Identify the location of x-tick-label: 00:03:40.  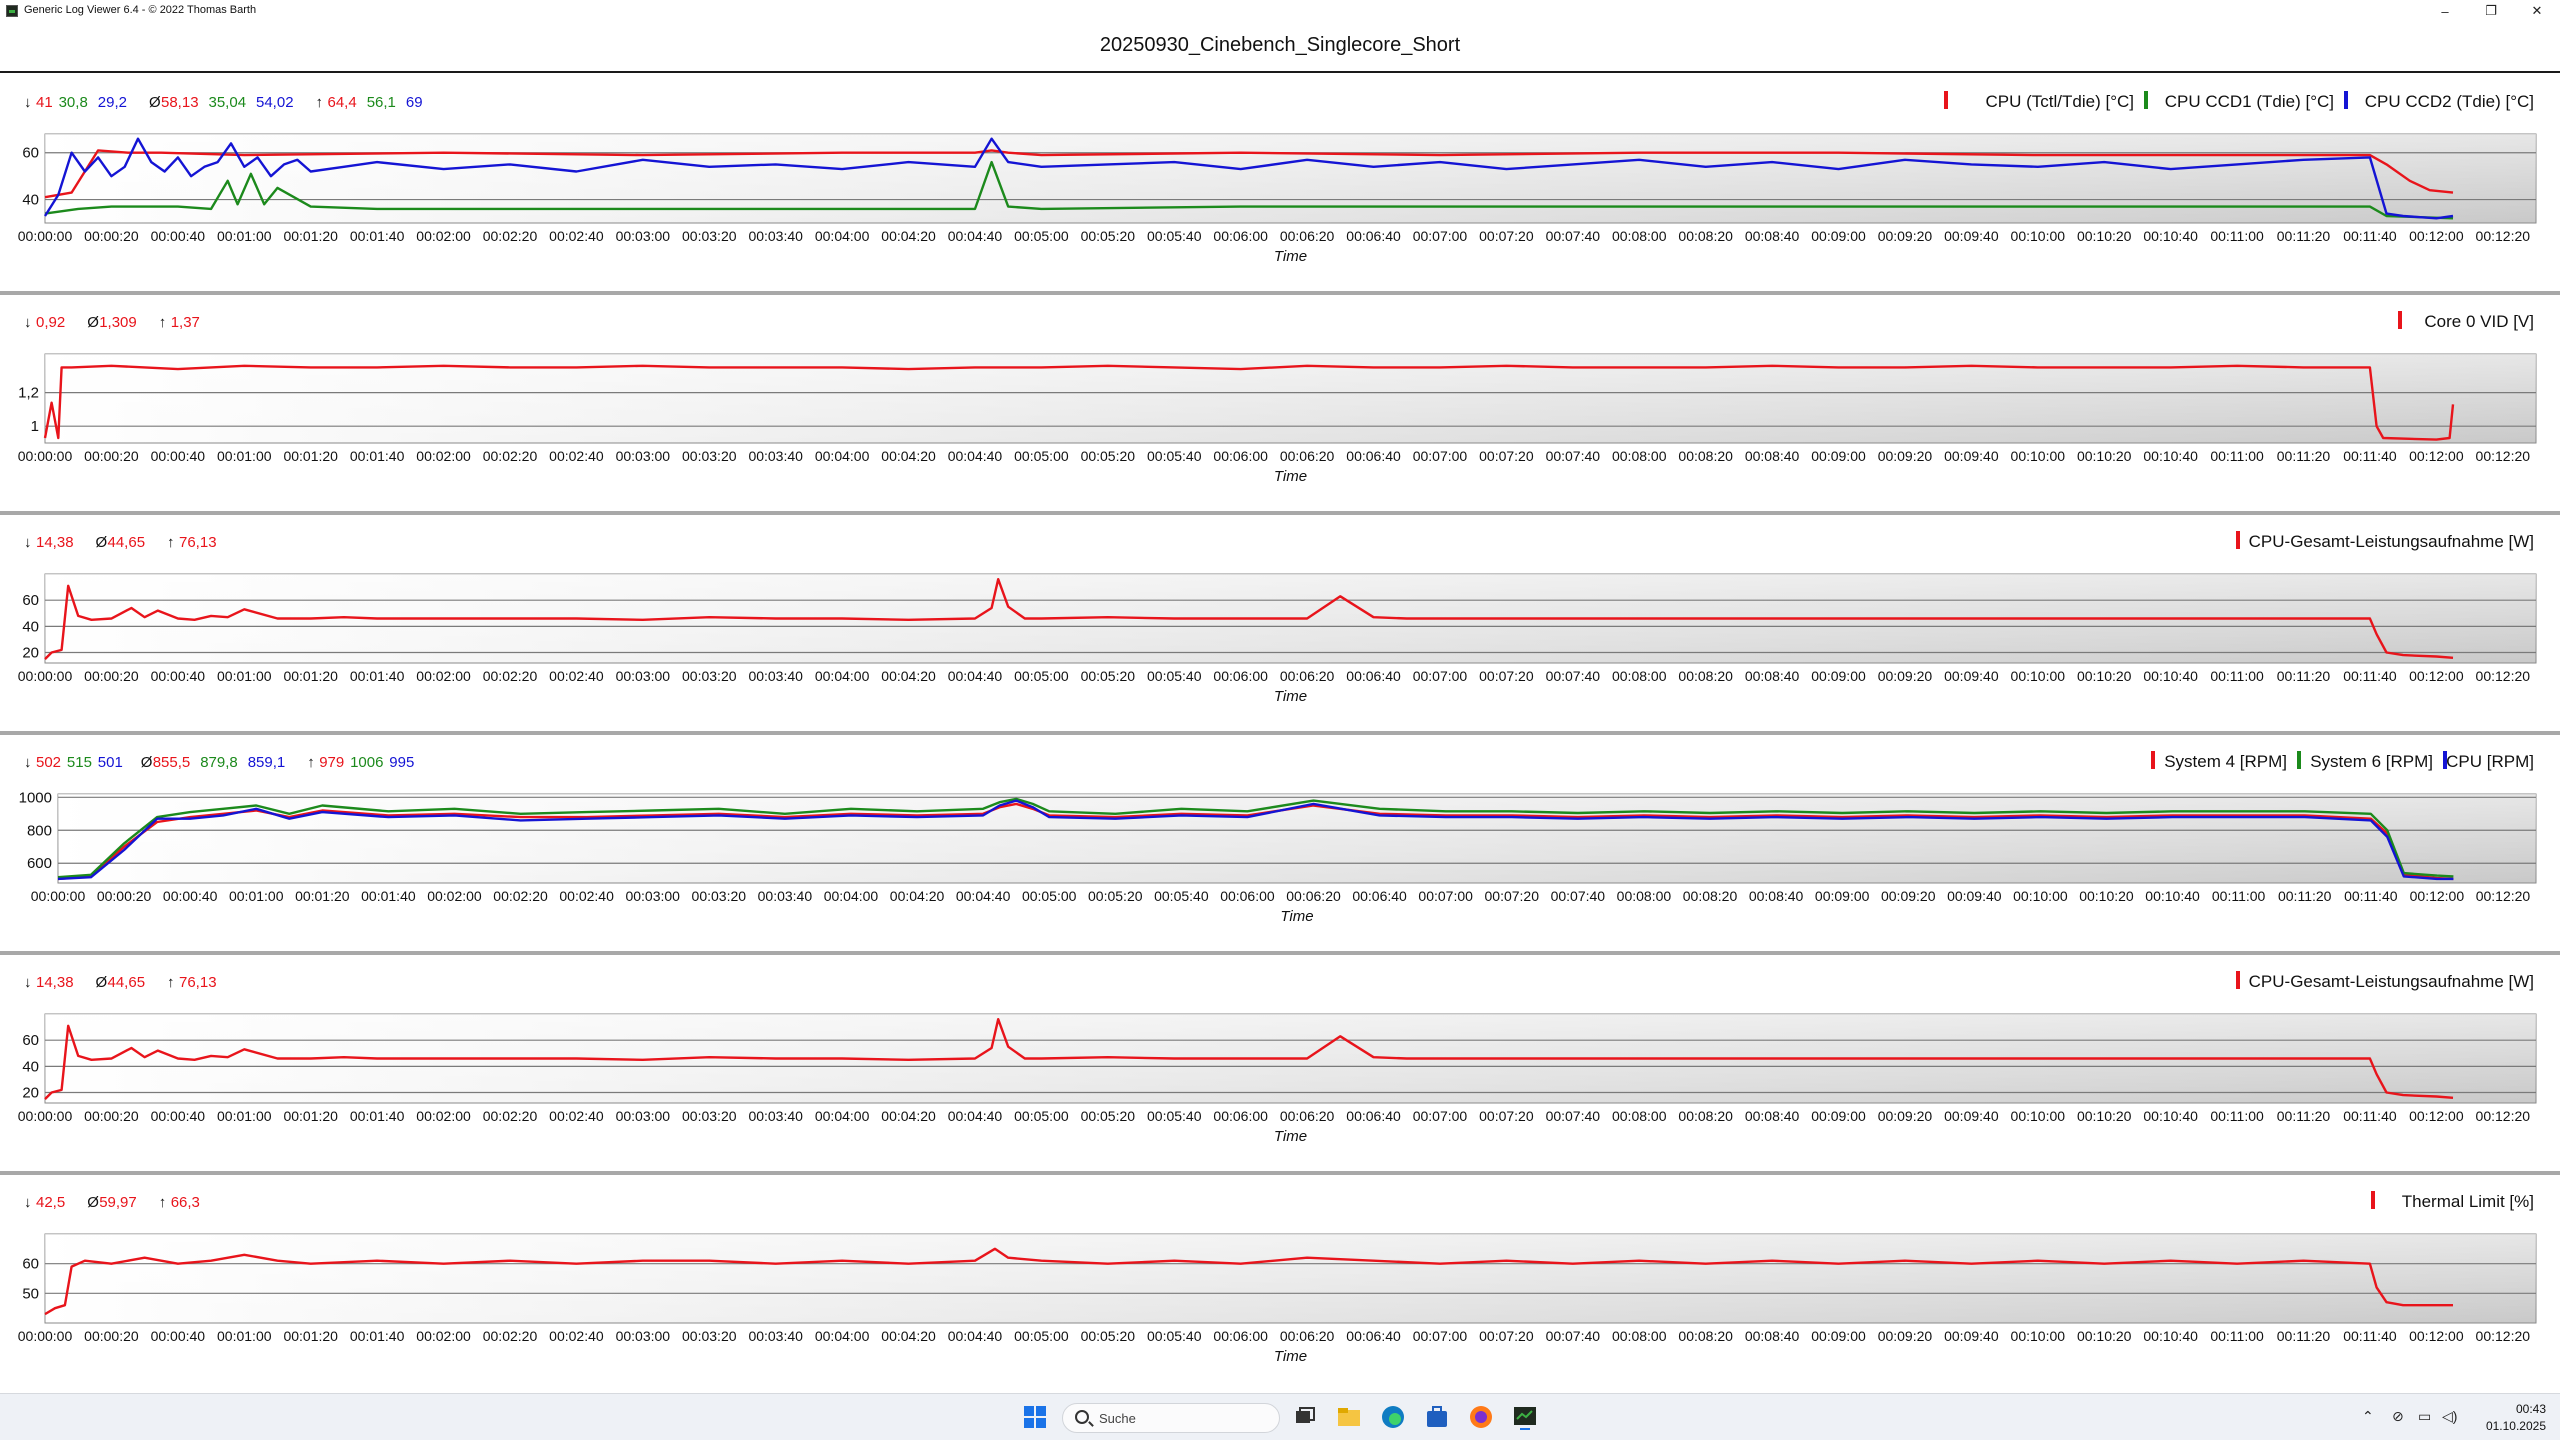
(775, 236).